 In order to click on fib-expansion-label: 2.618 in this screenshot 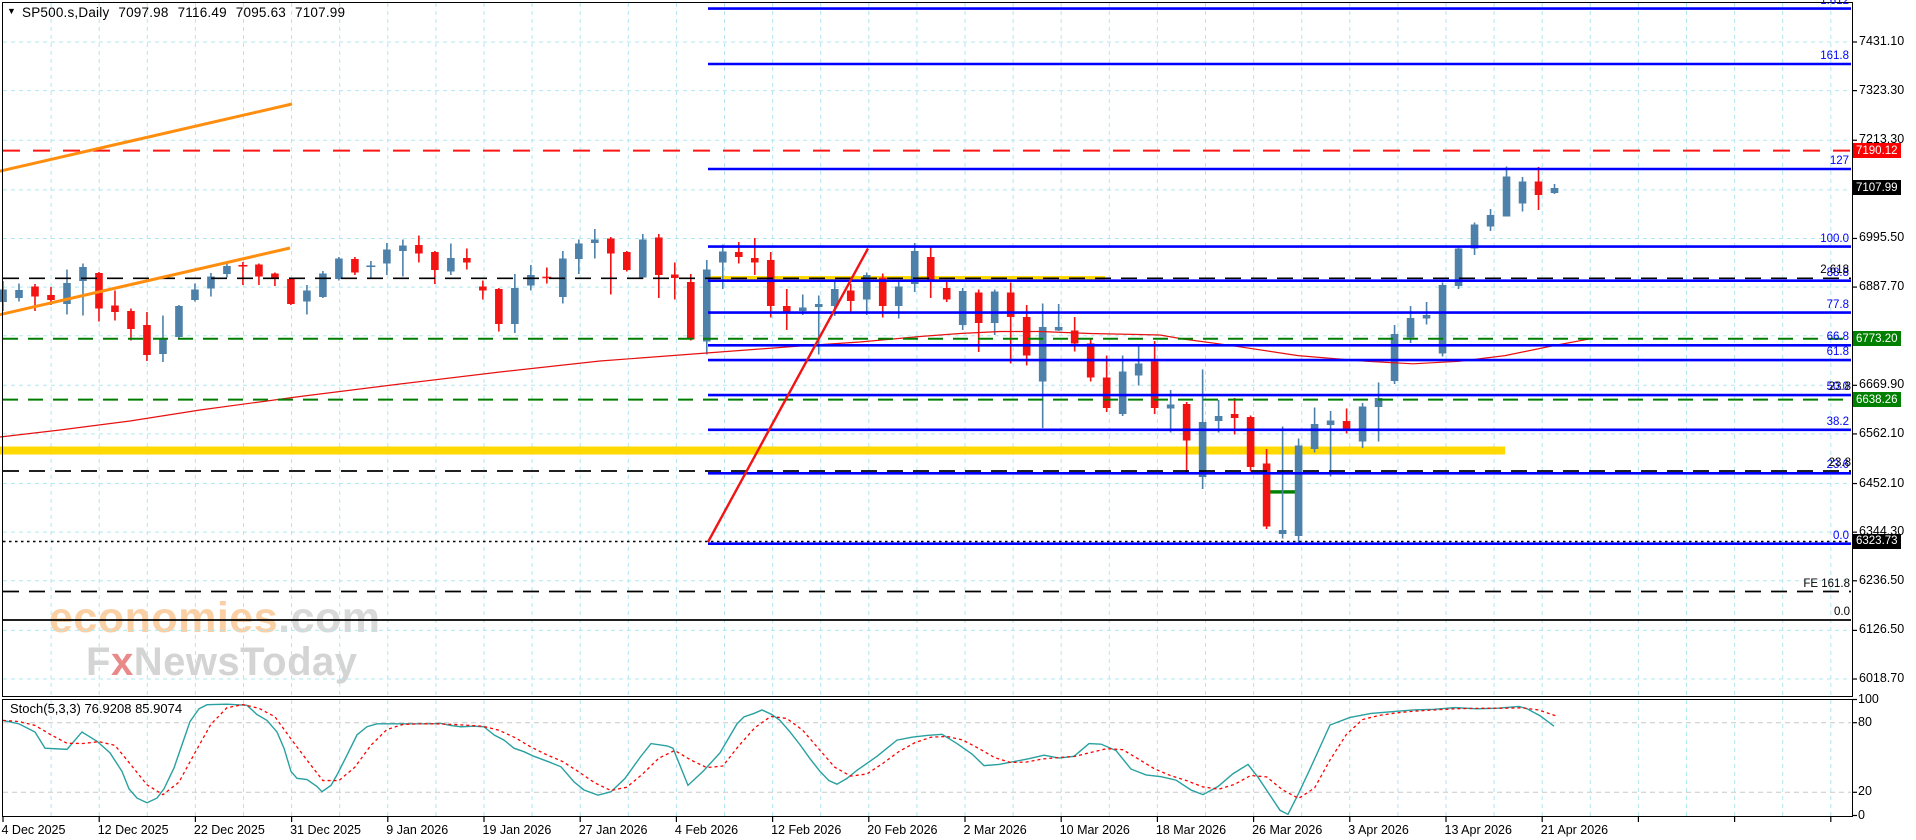, I will do `click(1834, 270)`.